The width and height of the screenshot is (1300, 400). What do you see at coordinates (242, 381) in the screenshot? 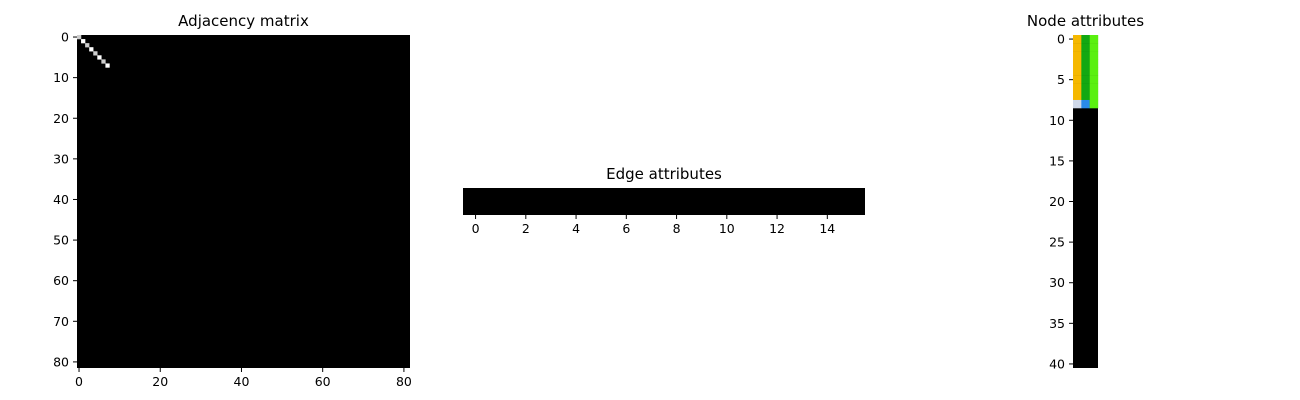
I see `x-tick-label: 40` at bounding box center [242, 381].